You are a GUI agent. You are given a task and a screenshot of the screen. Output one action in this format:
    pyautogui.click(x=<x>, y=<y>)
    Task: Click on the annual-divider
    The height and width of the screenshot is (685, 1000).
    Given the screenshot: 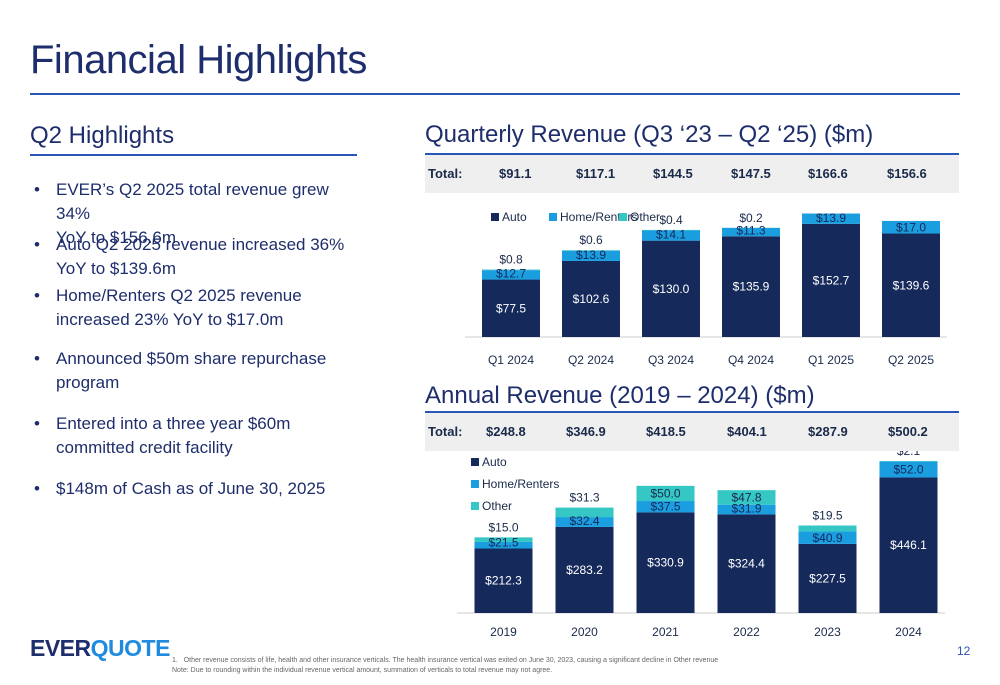 What is the action you would take?
    pyautogui.click(x=692, y=412)
    